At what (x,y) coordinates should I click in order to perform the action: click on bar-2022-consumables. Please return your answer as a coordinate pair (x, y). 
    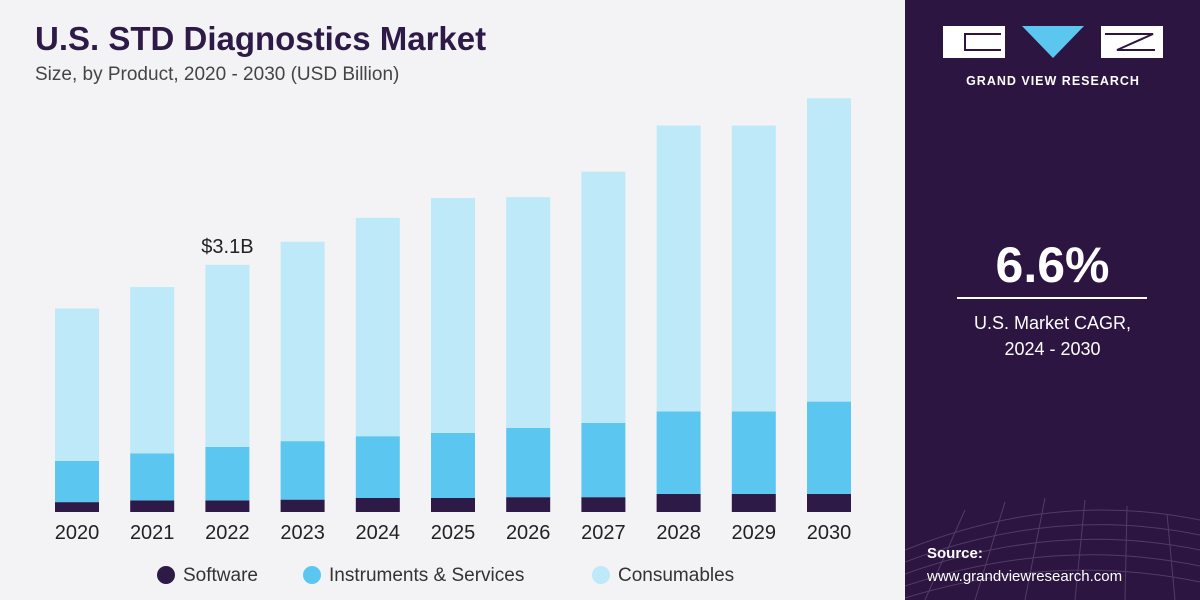
    Looking at the image, I should click on (227, 355).